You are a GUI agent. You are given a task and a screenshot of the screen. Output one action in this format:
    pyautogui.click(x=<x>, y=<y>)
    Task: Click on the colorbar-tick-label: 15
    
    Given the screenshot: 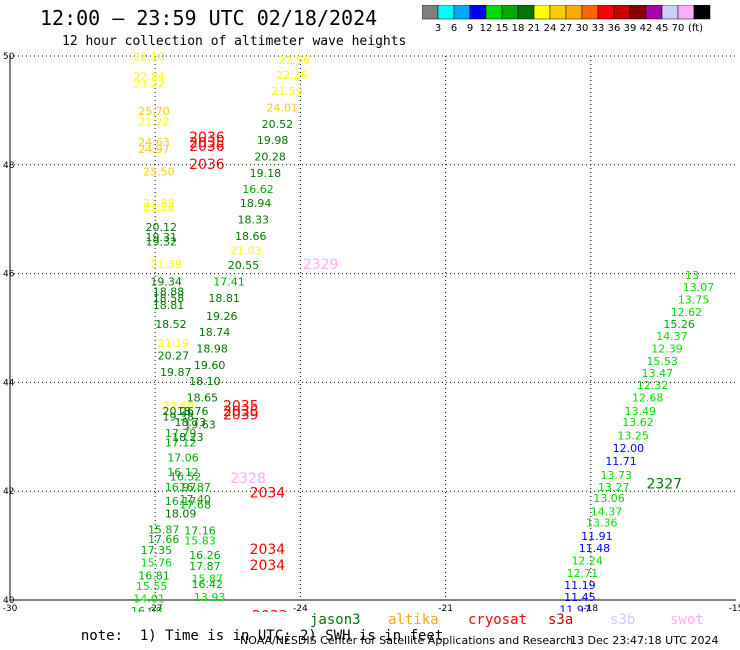 What is the action you would take?
    pyautogui.click(x=502, y=28)
    